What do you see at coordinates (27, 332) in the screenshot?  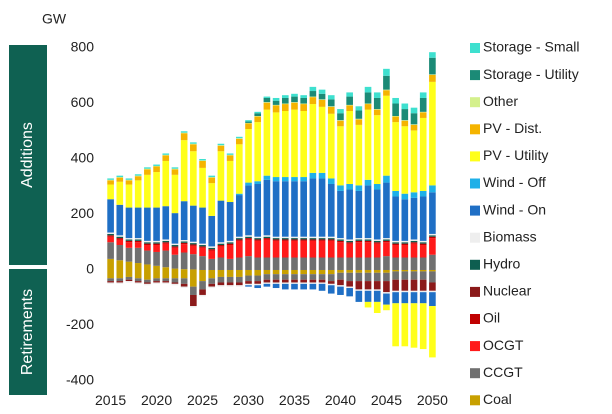 I see `panel-label: Retirements` at bounding box center [27, 332].